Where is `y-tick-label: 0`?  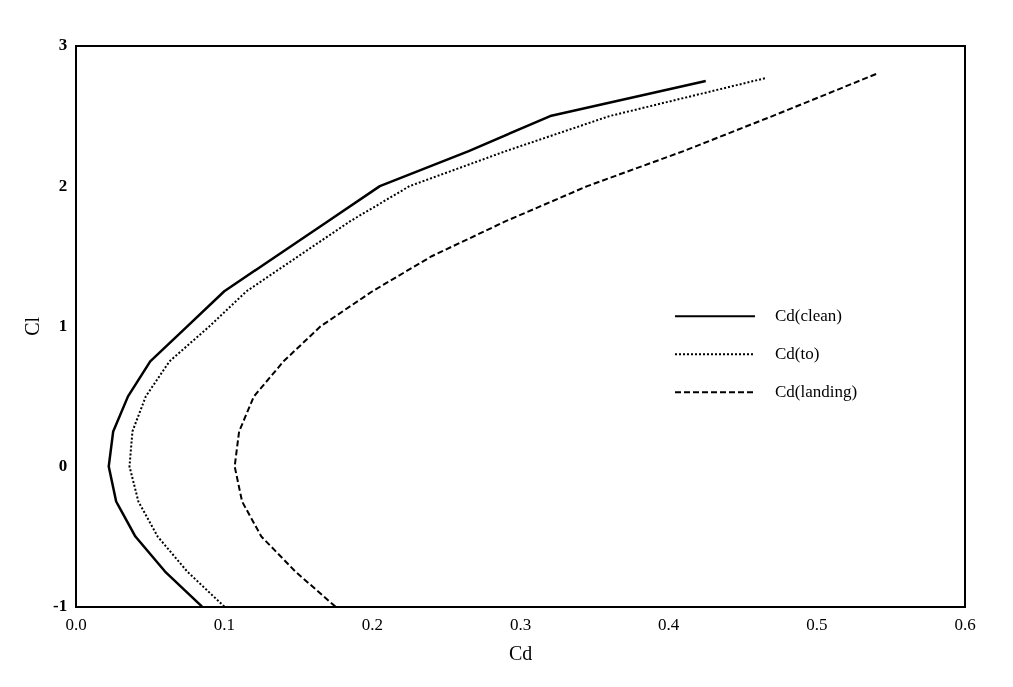
y-tick-label: 0 is located at coordinates (63, 465).